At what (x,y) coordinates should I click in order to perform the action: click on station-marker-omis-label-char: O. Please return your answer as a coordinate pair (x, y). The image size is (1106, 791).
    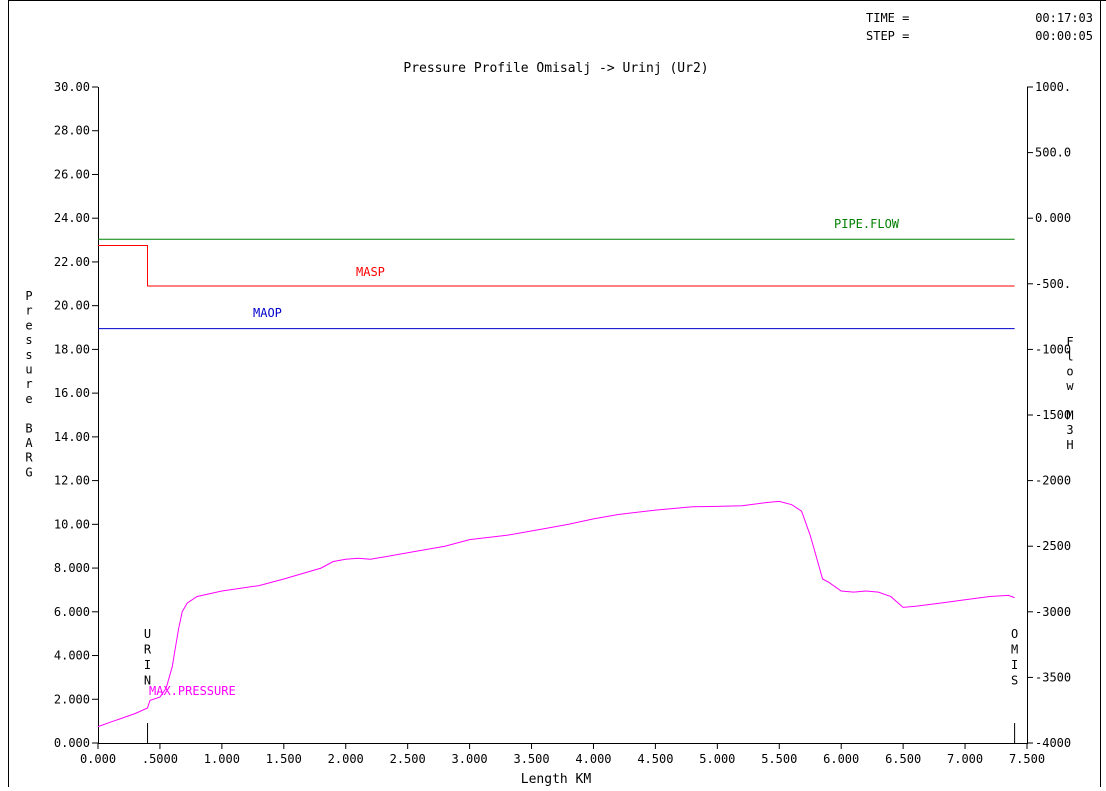
    Looking at the image, I should click on (1014, 634).